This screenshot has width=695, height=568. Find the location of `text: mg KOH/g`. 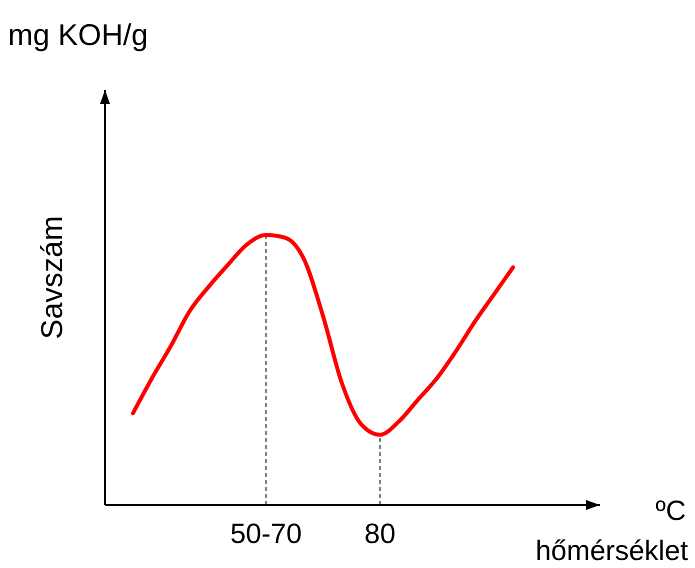

text: mg KOH/g is located at coordinates (78, 35).